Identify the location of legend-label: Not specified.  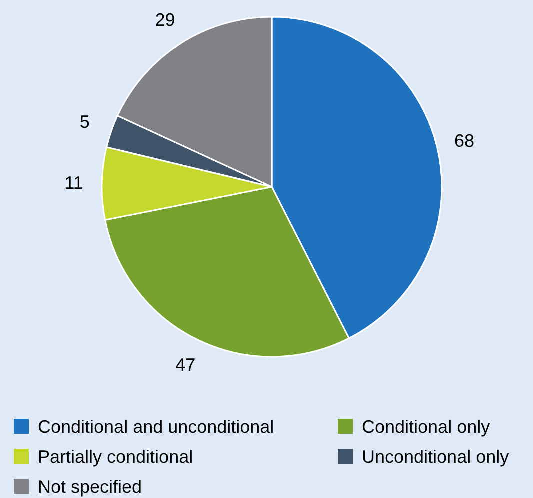
(90, 487).